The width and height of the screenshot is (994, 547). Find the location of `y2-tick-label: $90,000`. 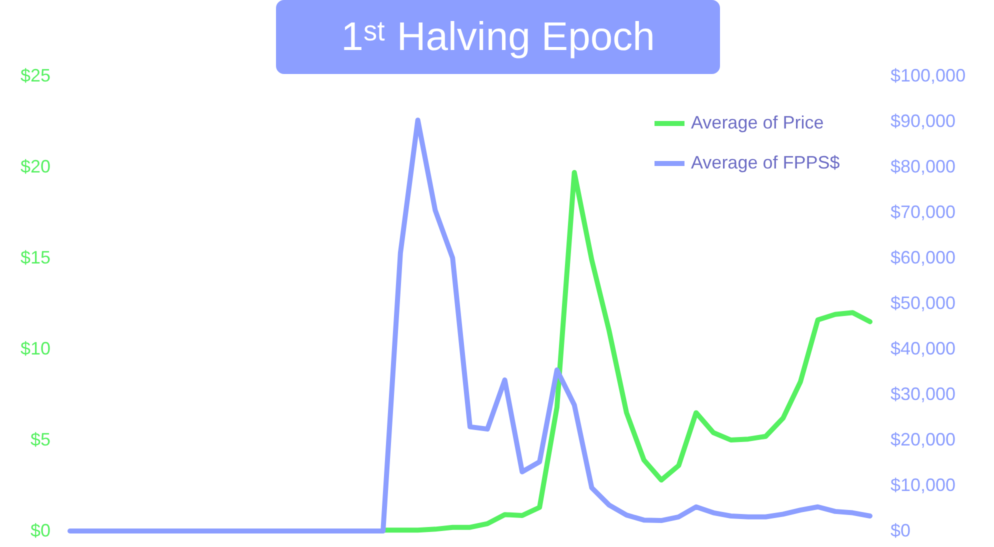

y2-tick-label: $90,000 is located at coordinates (923, 121).